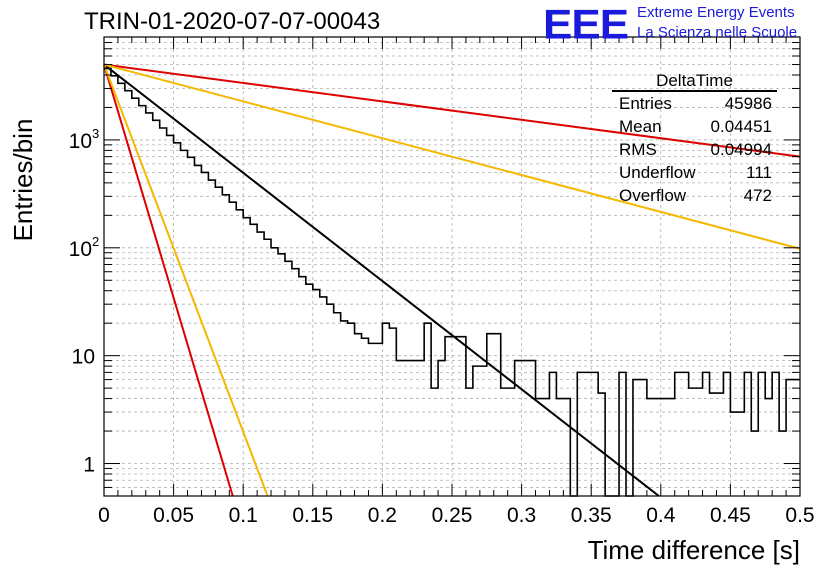  I want to click on x-tick-label: 0.4, so click(661, 515).